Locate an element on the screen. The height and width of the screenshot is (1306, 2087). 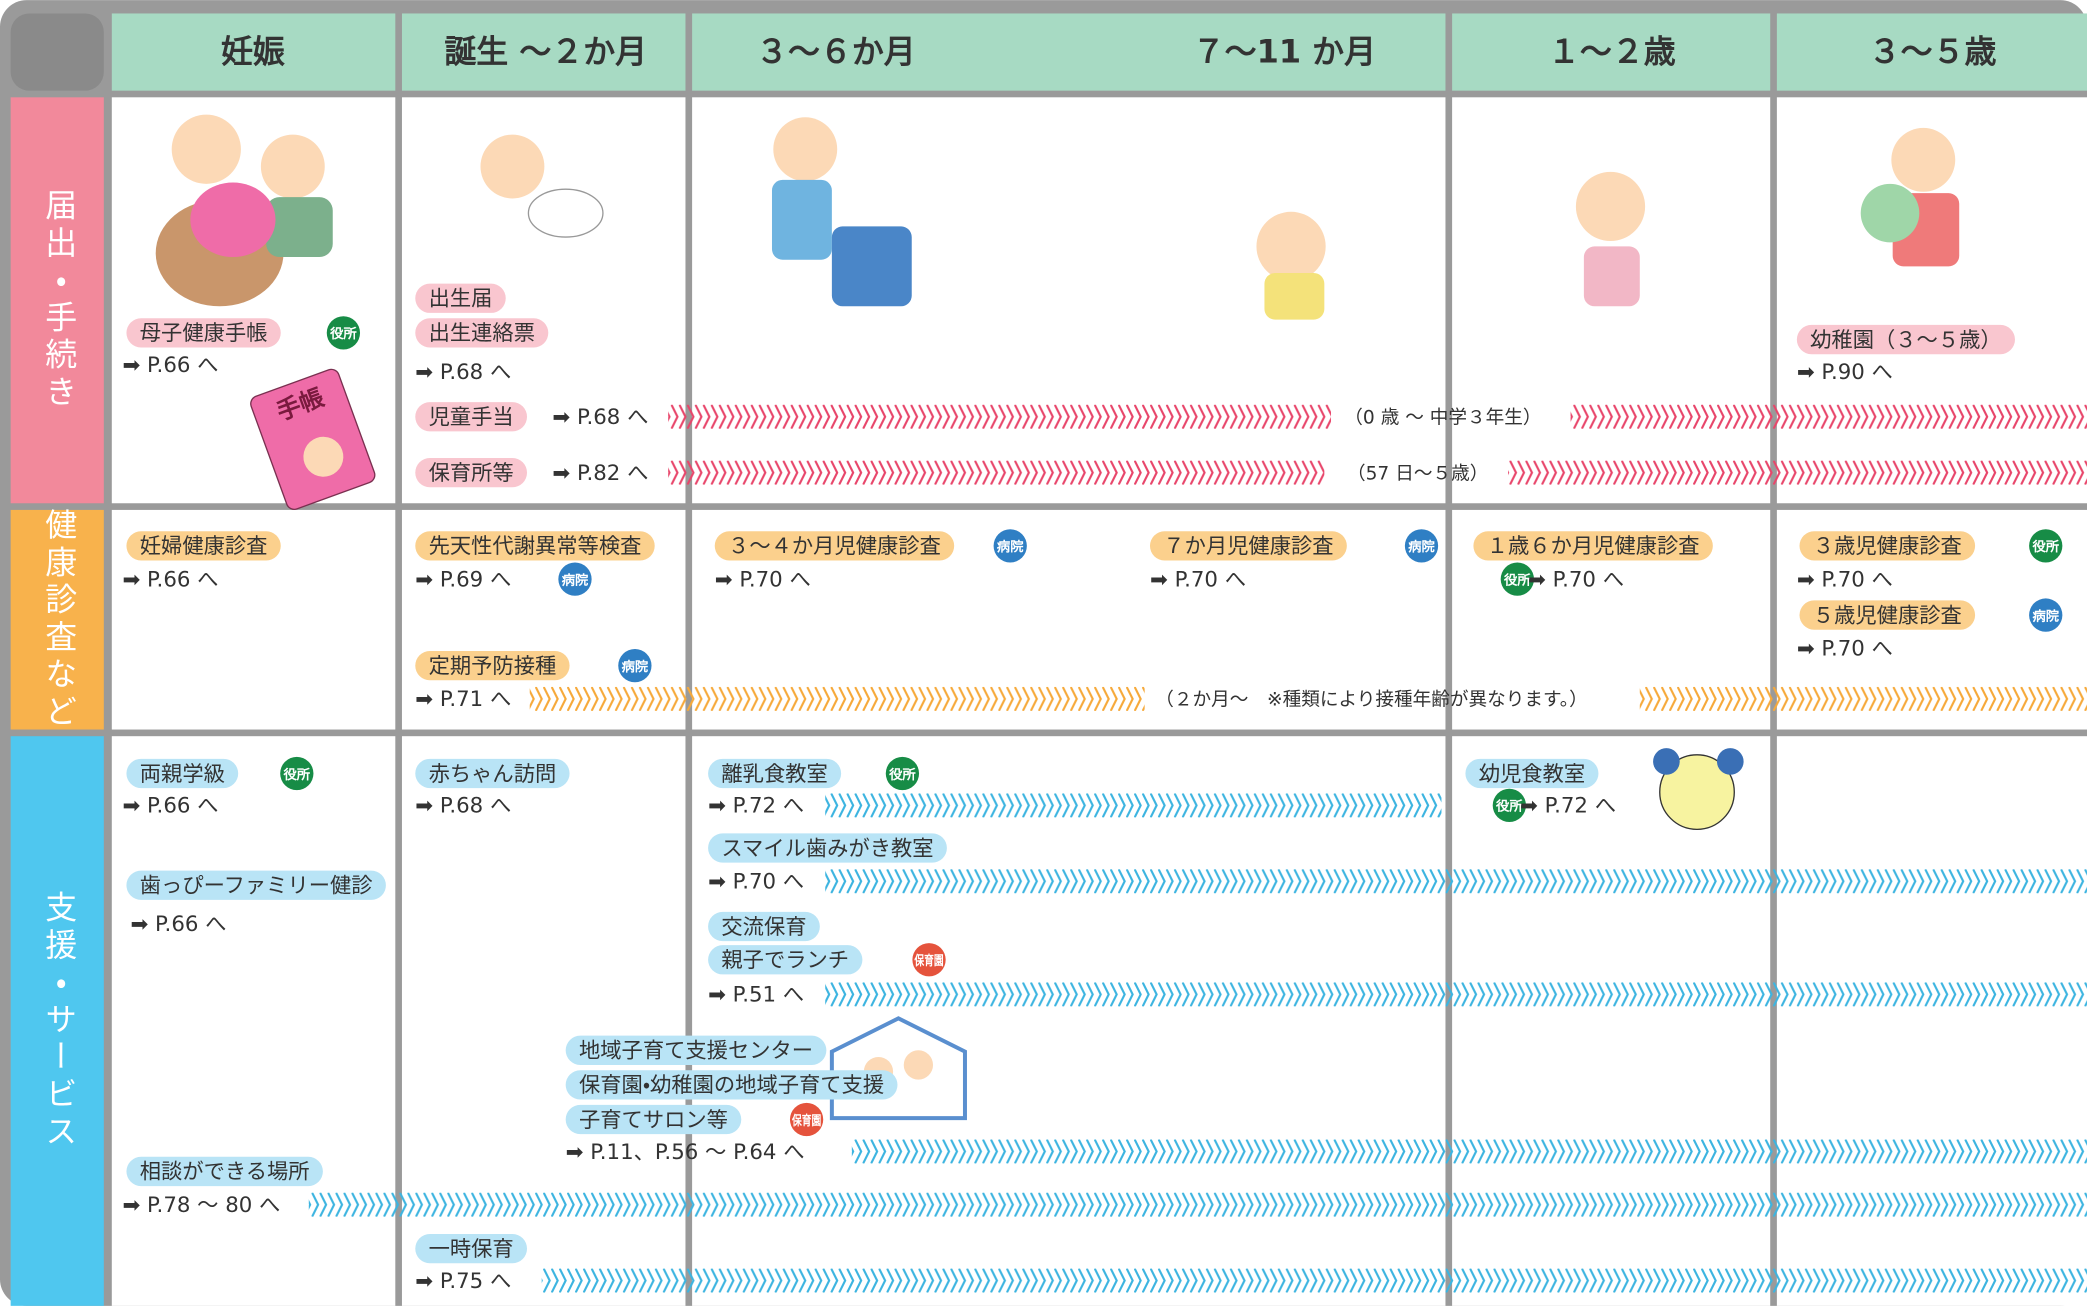
notebook: 手帳 is located at coordinates (313, 439).